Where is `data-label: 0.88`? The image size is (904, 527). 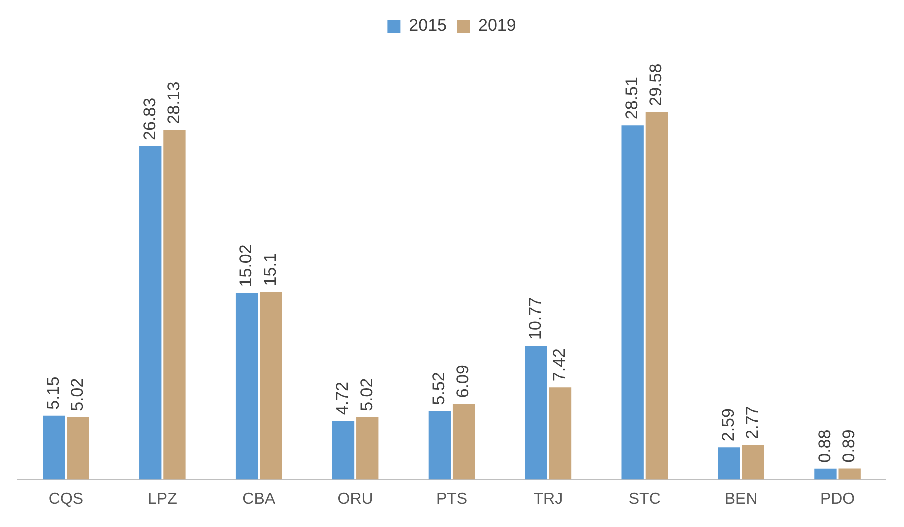 data-label: 0.88 is located at coordinates (824, 446).